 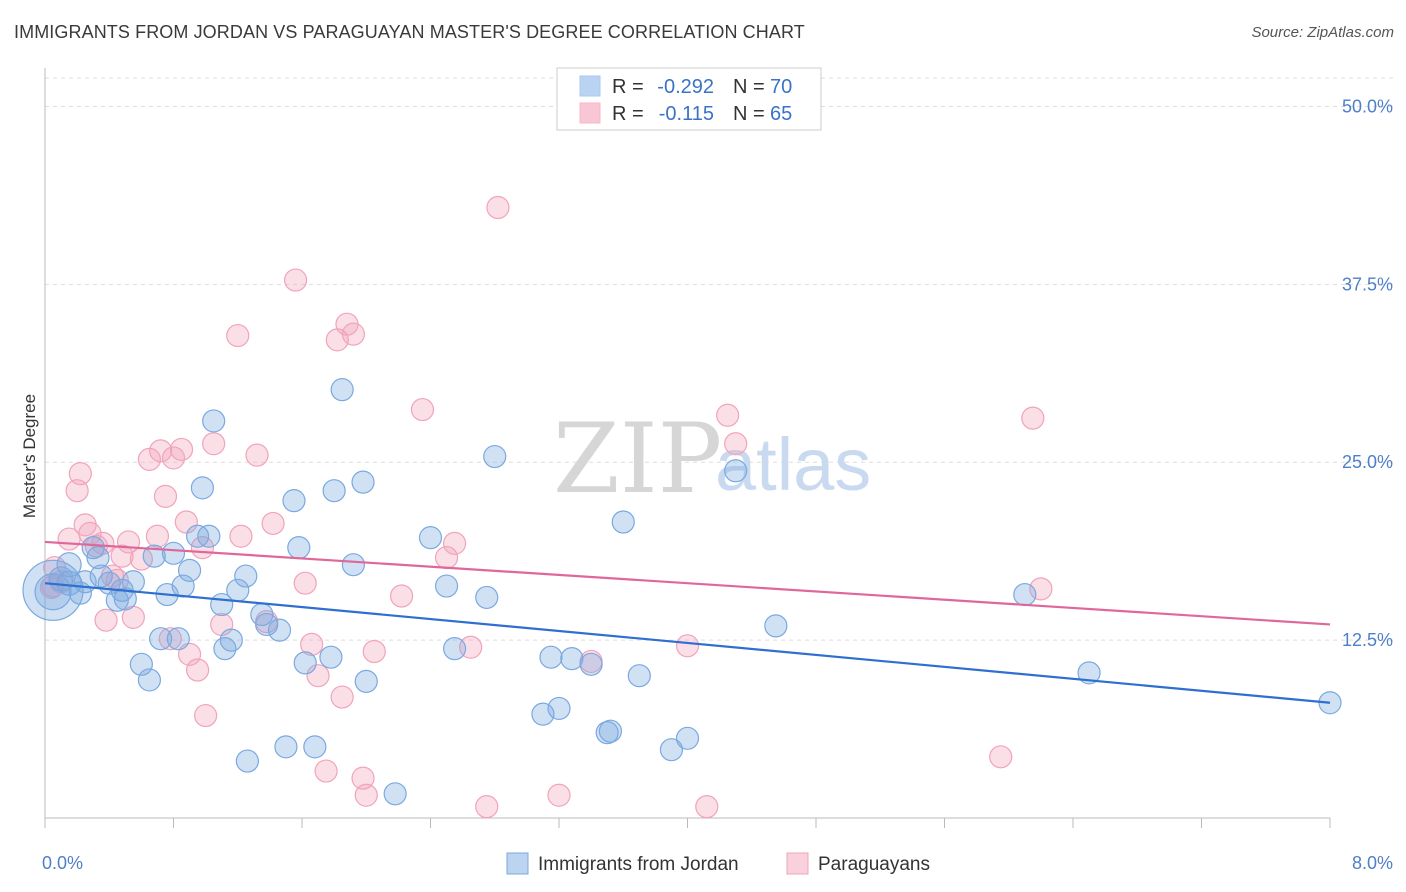 I want to click on chart-source: Source: ZipAtlas.com, so click(x=1322, y=32).